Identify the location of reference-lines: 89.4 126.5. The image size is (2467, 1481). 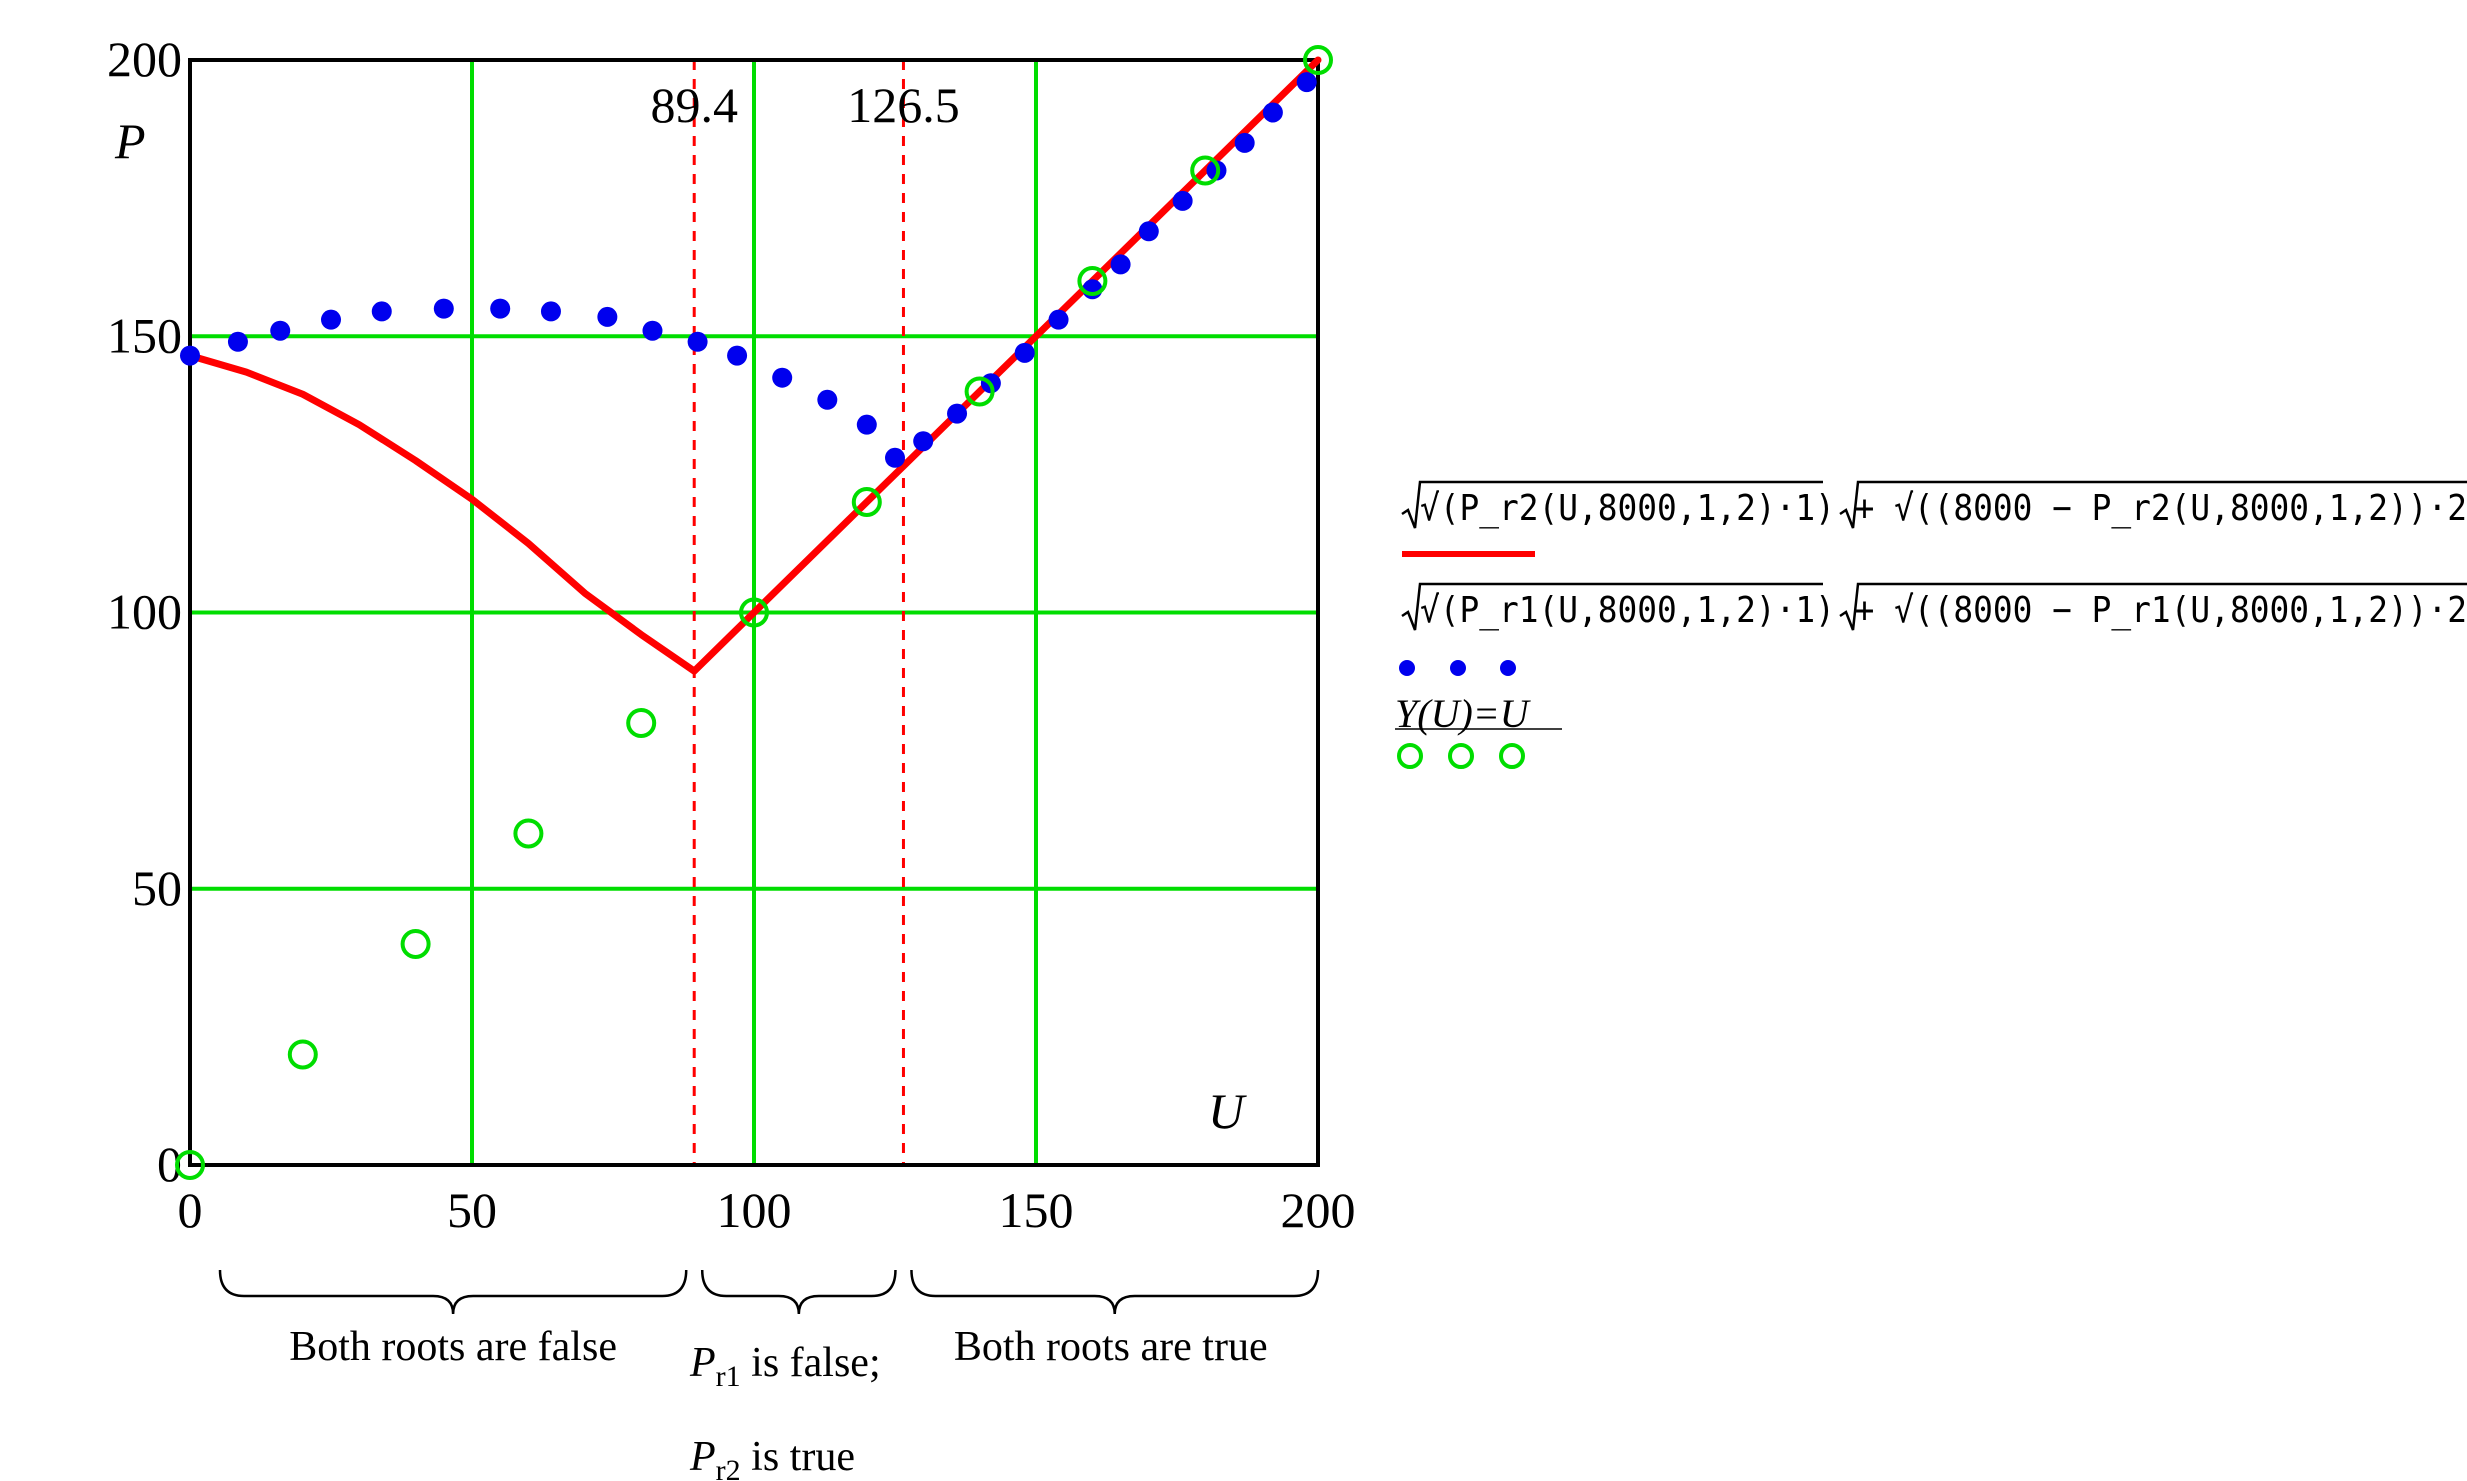
(805, 612).